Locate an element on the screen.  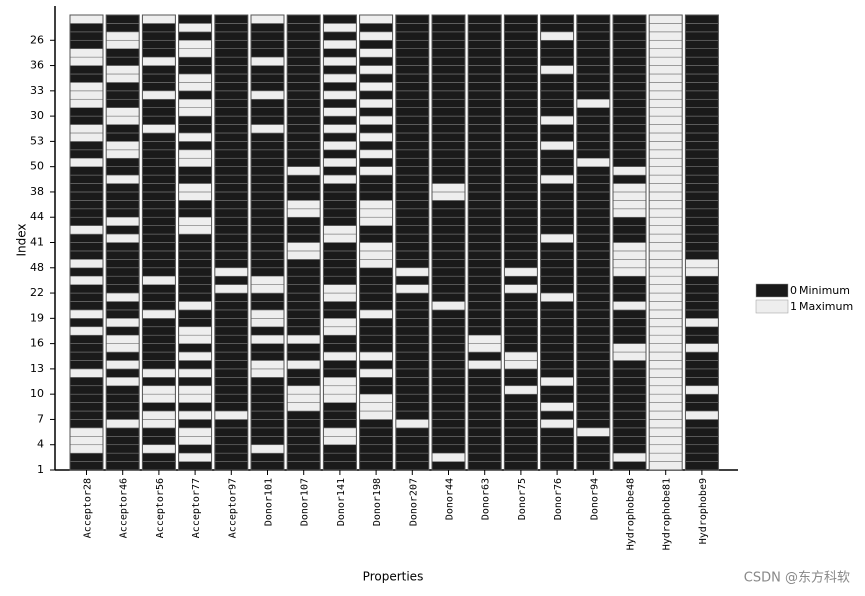
x-tick-label: Donor207 is located at coordinates (413, 502).